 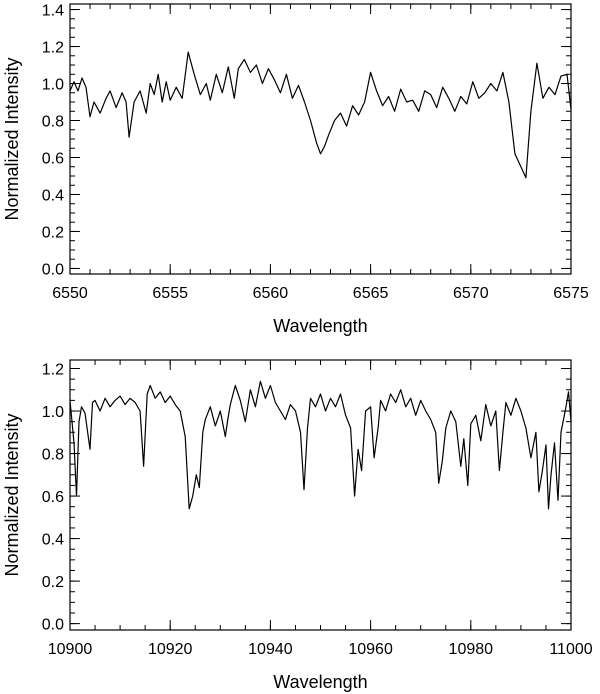 I want to click on x-tick-label: 10900, so click(x=70, y=649).